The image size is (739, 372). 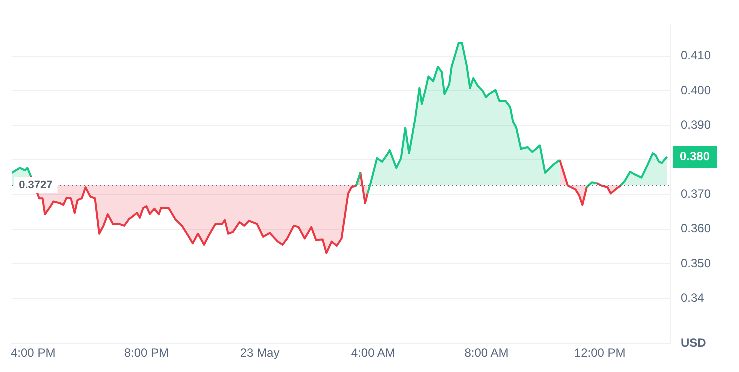 I want to click on y-tick-label: 0.370, so click(x=696, y=194).